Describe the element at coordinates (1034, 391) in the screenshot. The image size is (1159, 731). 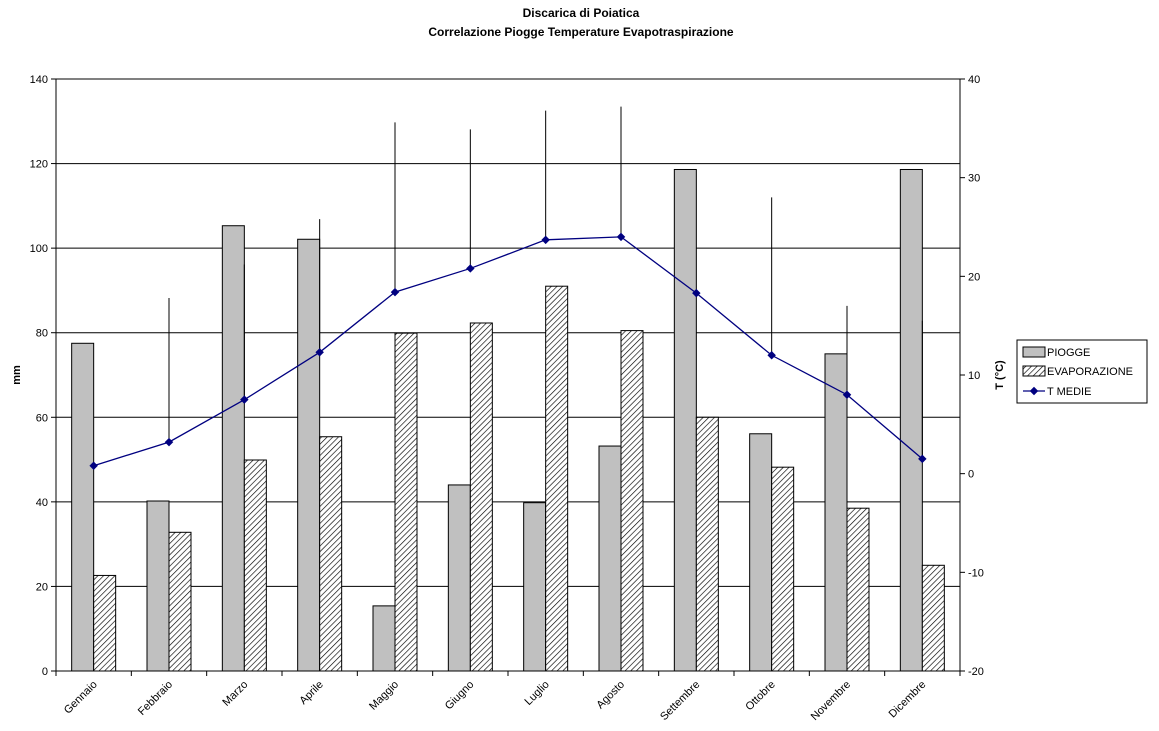
I see `legend-marker-tmedie` at that location.